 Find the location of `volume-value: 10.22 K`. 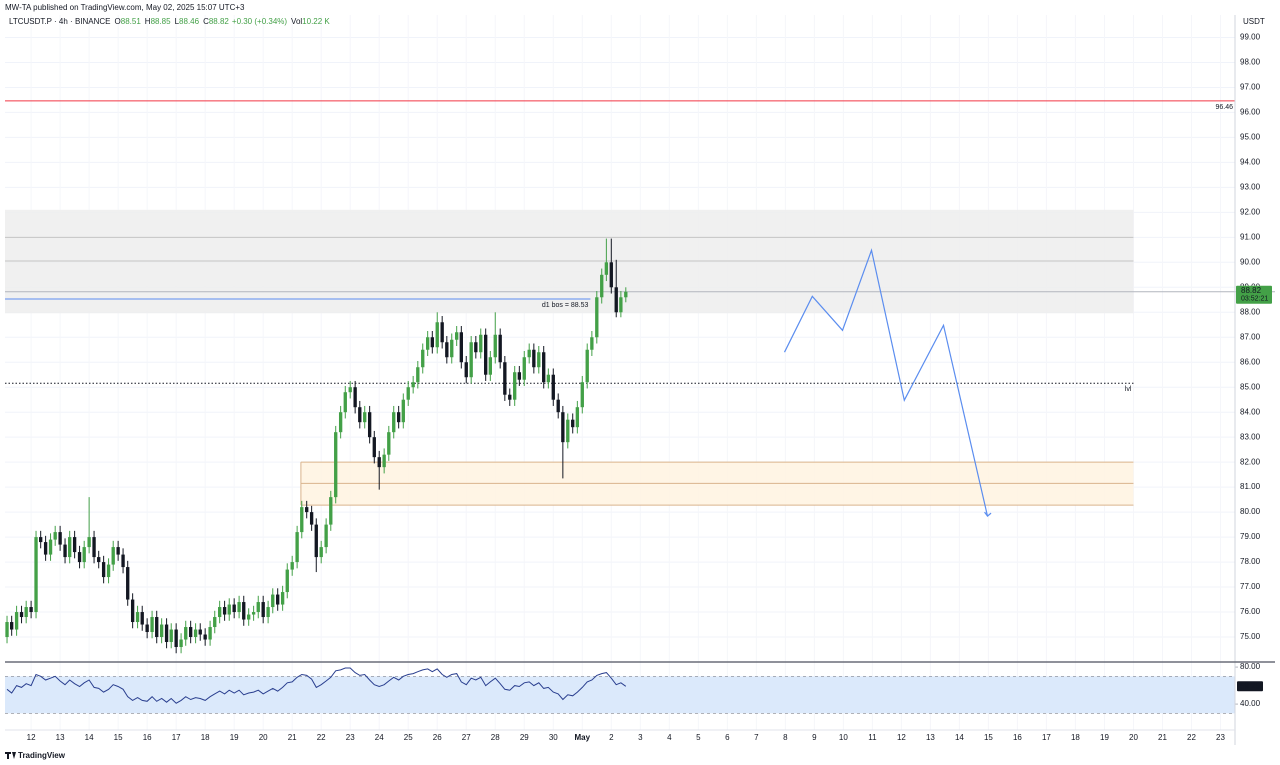

volume-value: 10.22 K is located at coordinates (316, 21).